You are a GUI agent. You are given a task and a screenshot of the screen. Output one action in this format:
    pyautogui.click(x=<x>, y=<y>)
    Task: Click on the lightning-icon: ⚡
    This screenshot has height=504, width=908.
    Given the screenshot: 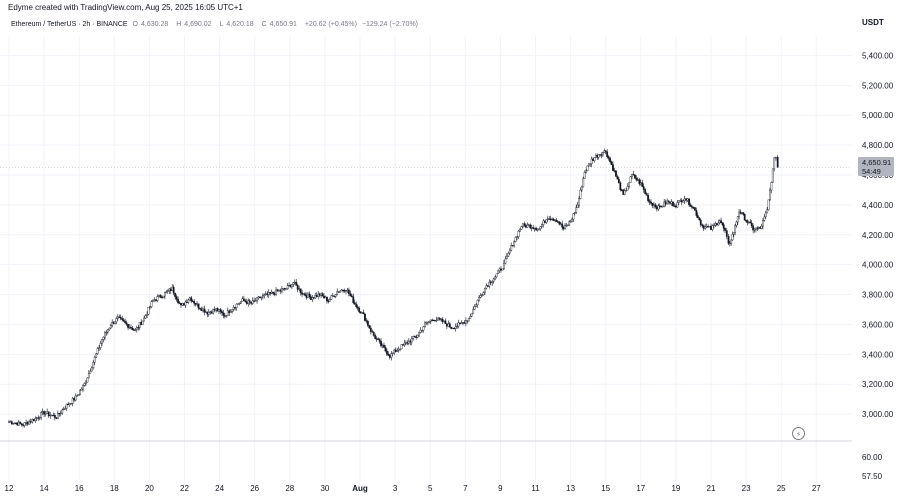 What is the action you would take?
    pyautogui.click(x=798, y=433)
    